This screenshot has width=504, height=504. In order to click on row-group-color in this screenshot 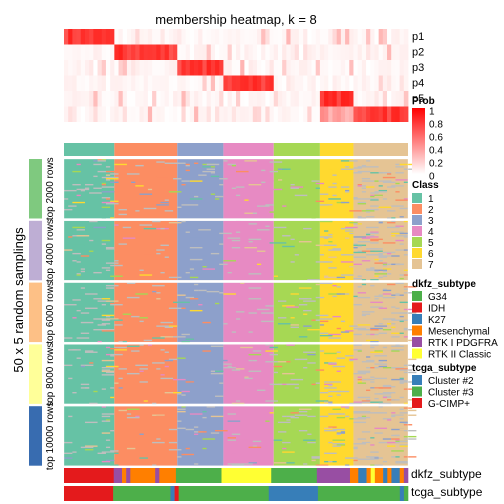, I will do `click(35, 374)`.